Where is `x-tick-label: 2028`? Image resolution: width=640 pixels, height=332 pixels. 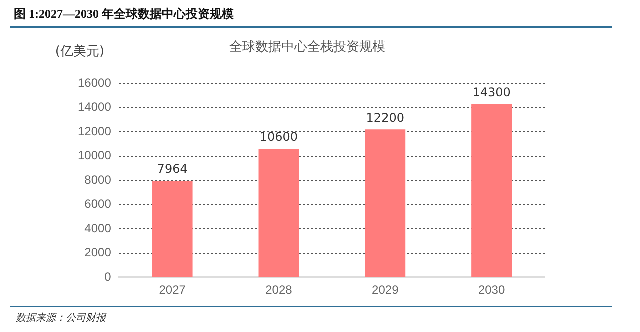 x-tick-label: 2028 is located at coordinates (279, 290).